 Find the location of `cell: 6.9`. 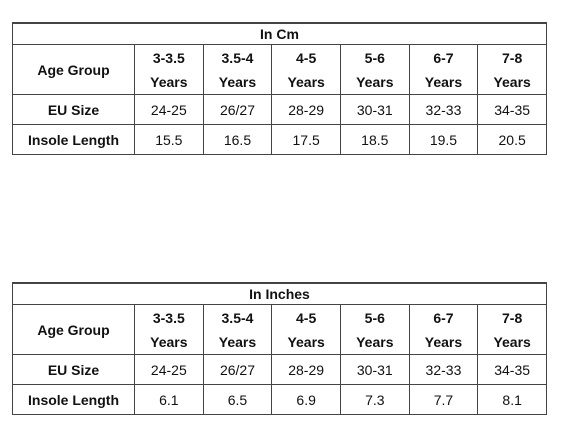

cell: 6.9 is located at coordinates (306, 399).